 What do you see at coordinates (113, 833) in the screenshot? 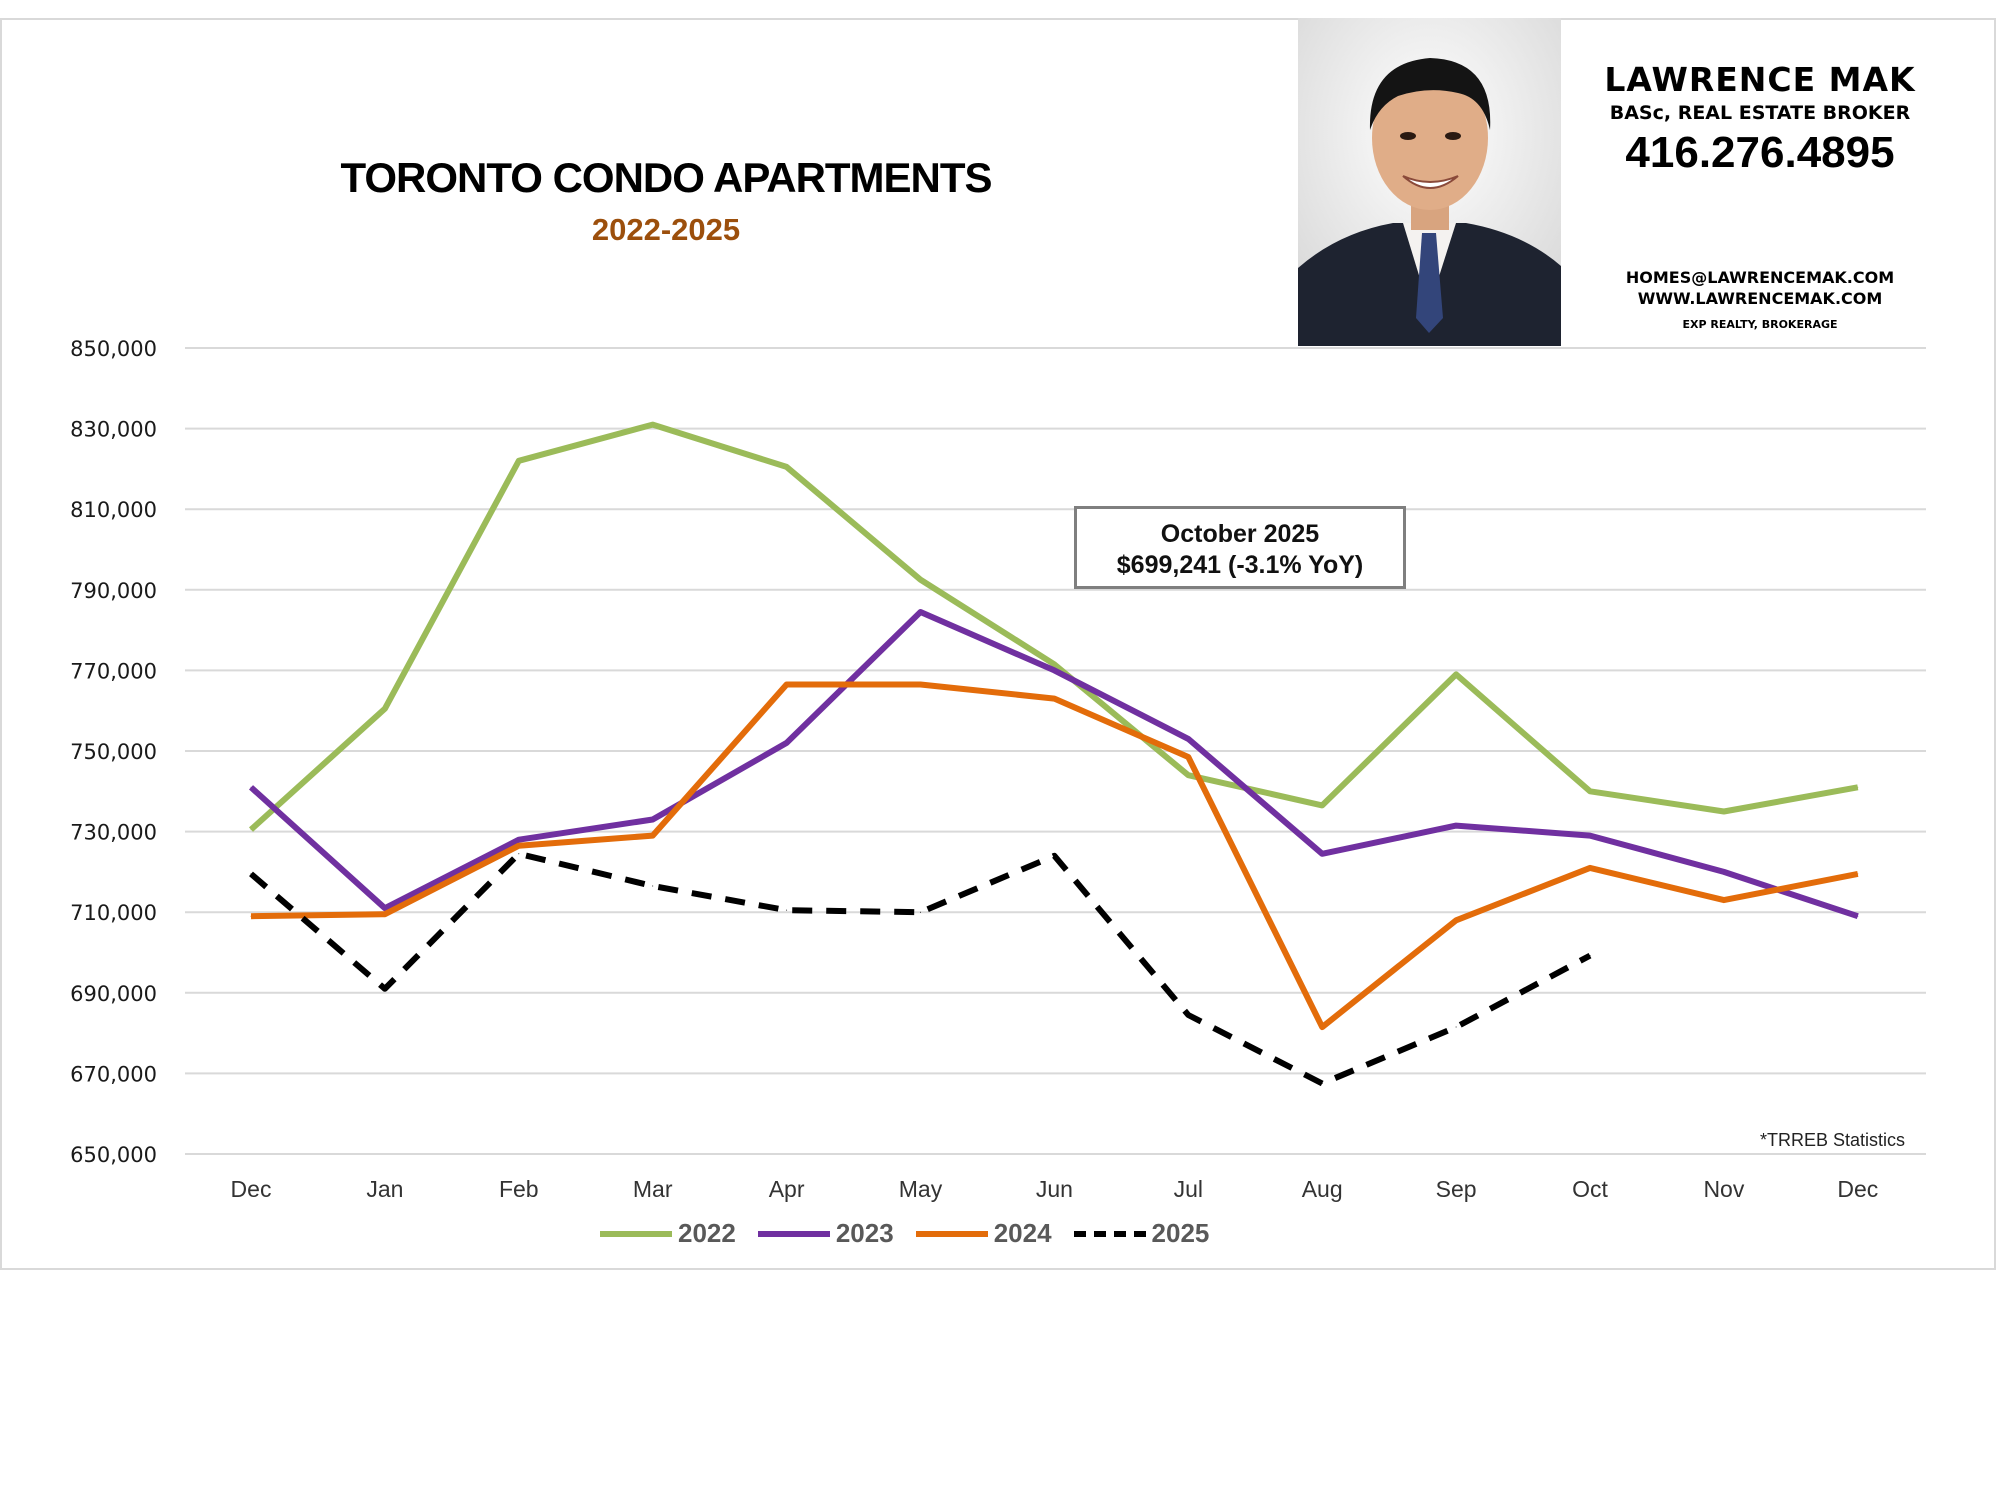
I see `y-tick-label: 730,000` at bounding box center [113, 833].